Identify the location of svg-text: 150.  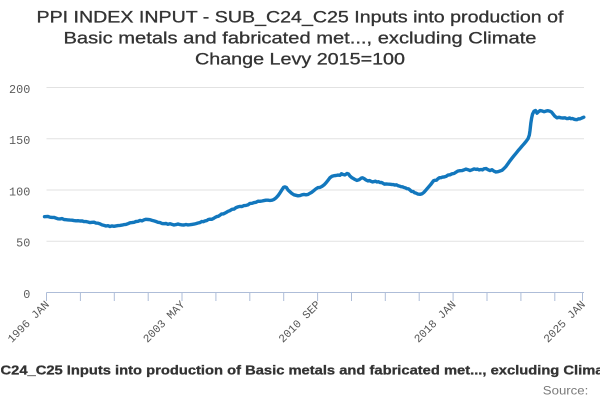
(19, 141).